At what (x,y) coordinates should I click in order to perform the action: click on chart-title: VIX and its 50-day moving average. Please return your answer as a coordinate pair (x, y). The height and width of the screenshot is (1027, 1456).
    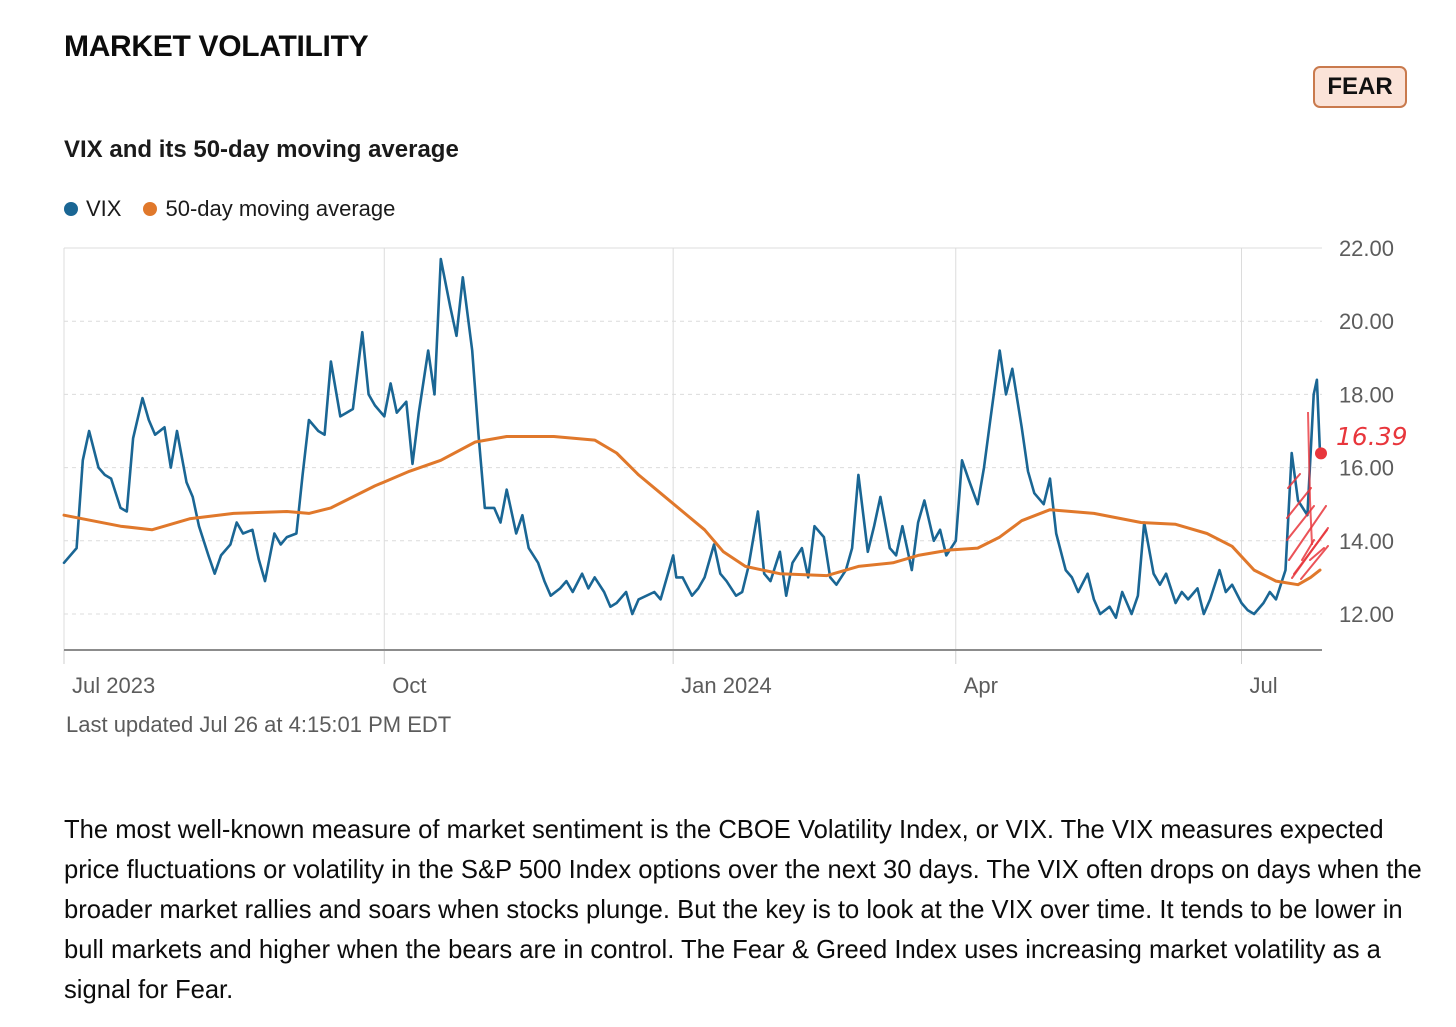
    Looking at the image, I should click on (261, 149).